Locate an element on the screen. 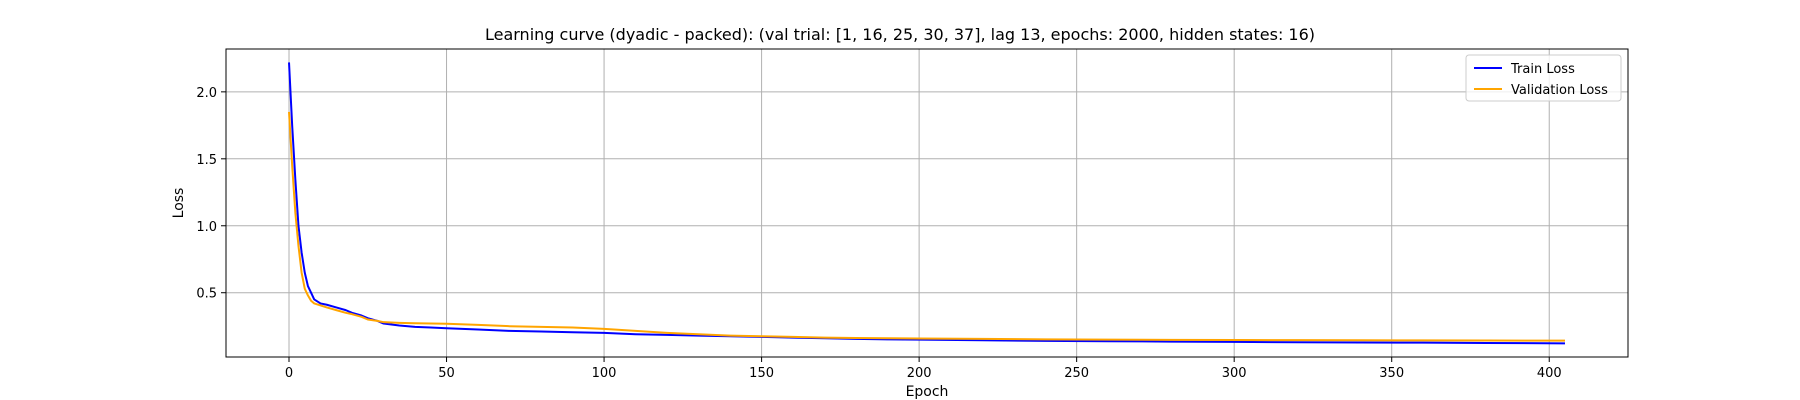 This screenshot has width=1800, height=400. legend-label: Validation Loss is located at coordinates (1559, 90).